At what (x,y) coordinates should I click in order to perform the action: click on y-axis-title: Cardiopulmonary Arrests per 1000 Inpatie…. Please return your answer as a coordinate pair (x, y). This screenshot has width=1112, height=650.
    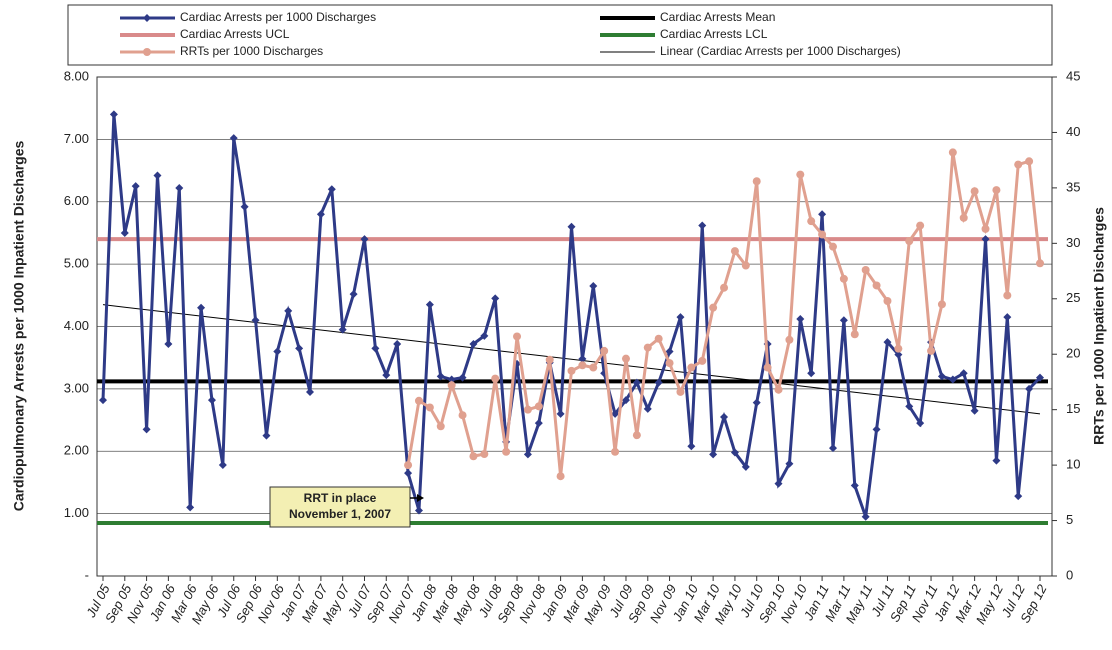
    Looking at the image, I should click on (19, 325).